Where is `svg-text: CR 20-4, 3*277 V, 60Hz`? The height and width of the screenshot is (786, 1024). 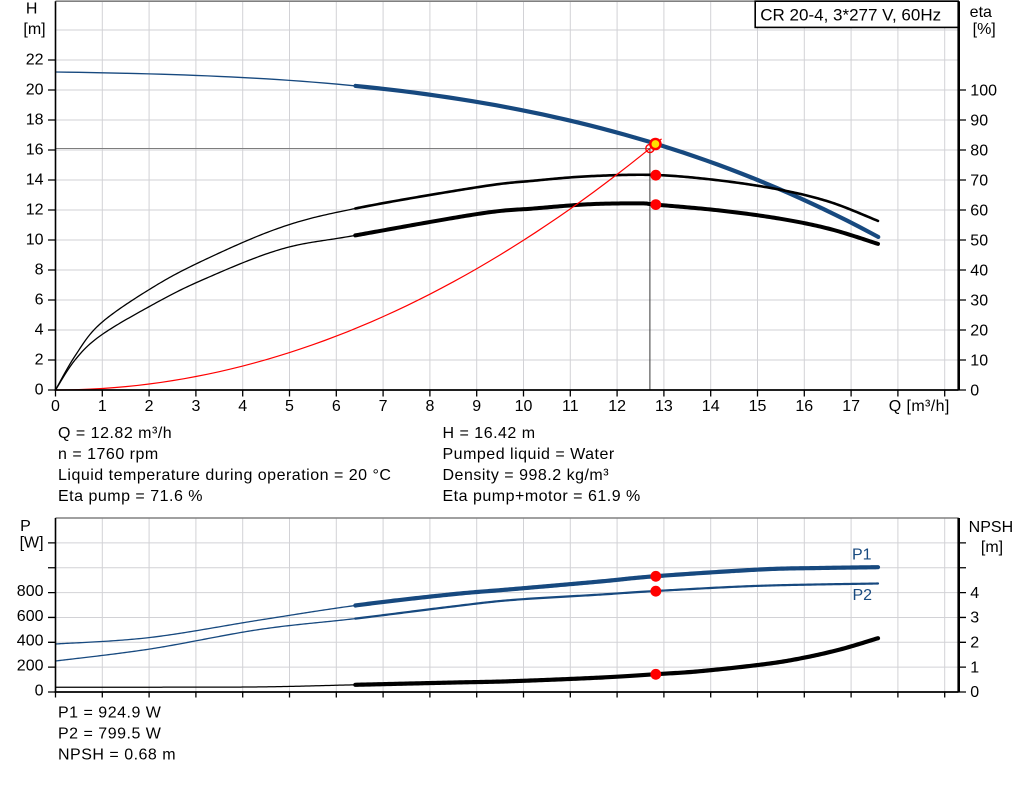 svg-text: CR 20-4, 3*277 V, 60Hz is located at coordinates (850, 15).